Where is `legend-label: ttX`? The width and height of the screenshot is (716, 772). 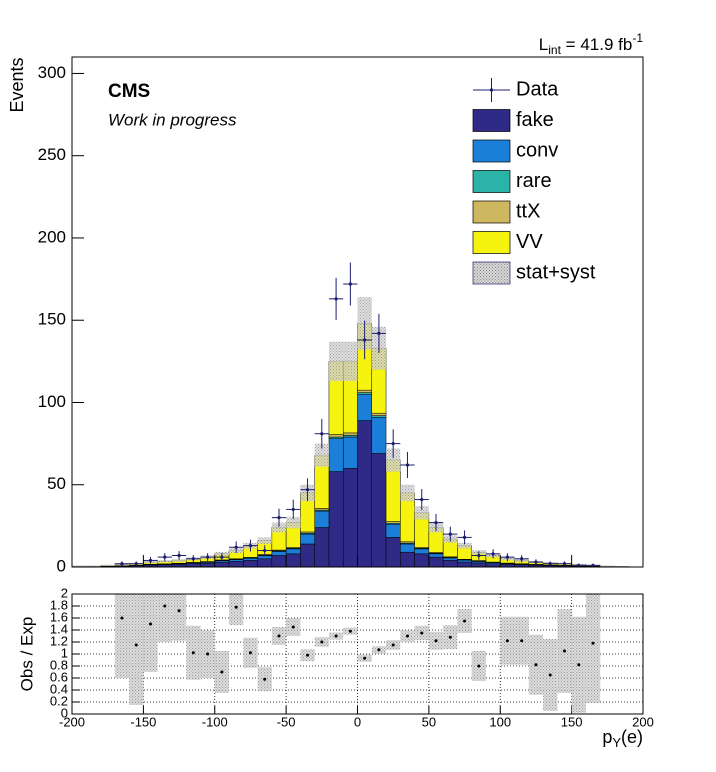
legend-label: ttX is located at coordinates (528, 211).